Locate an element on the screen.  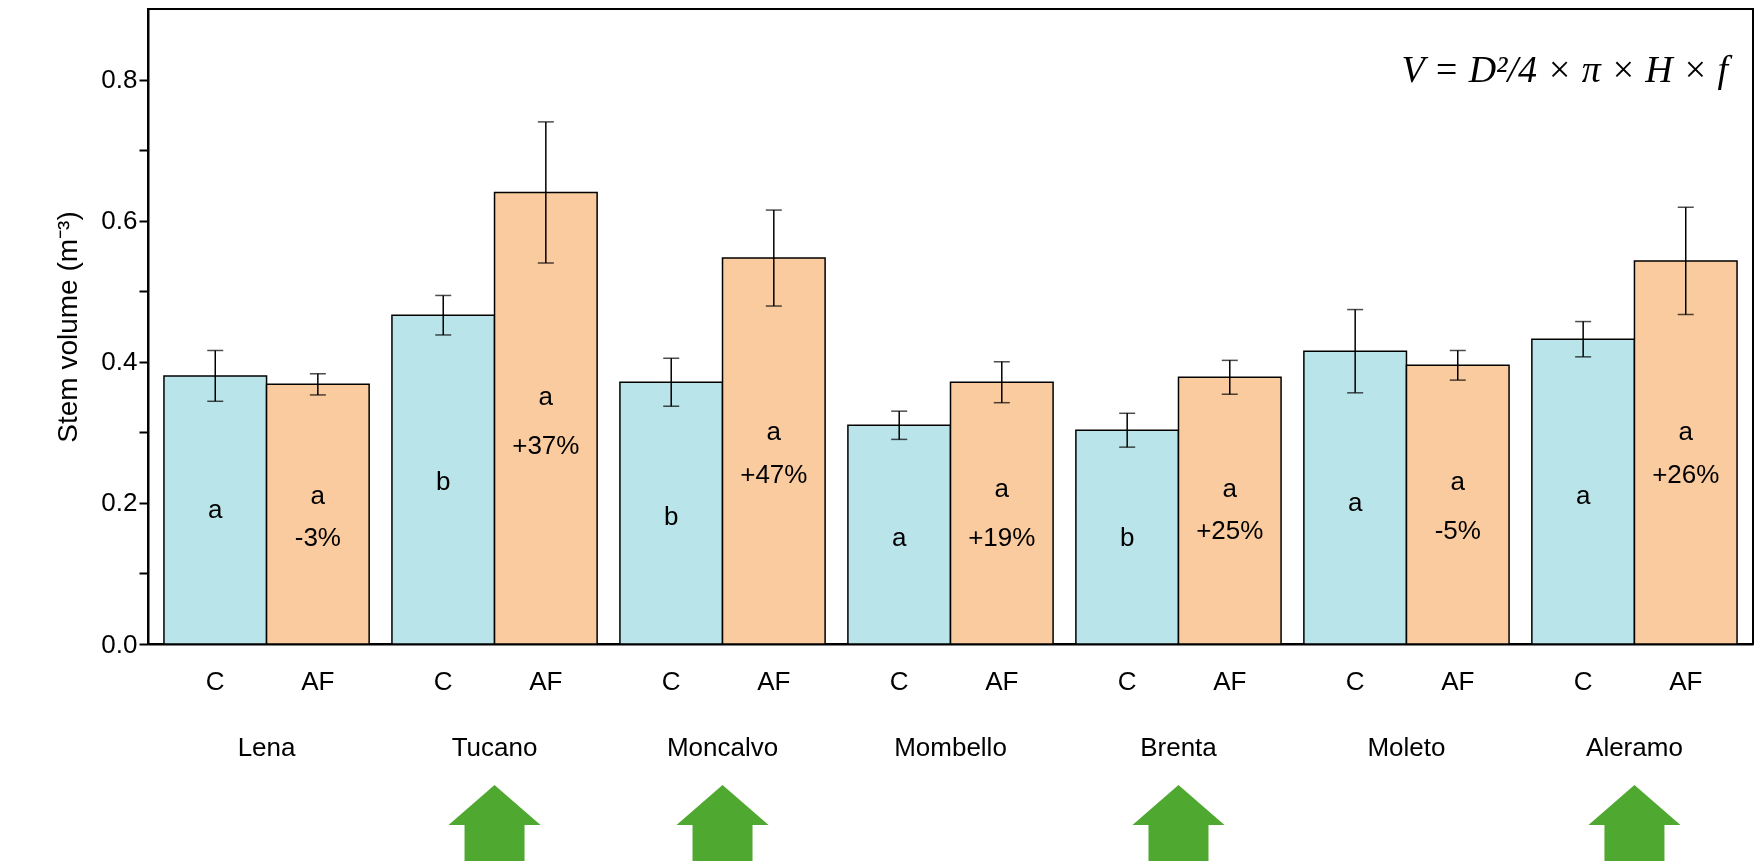
y-axis-title: Stem volume (m⁻³) is located at coordinates (68, 327).